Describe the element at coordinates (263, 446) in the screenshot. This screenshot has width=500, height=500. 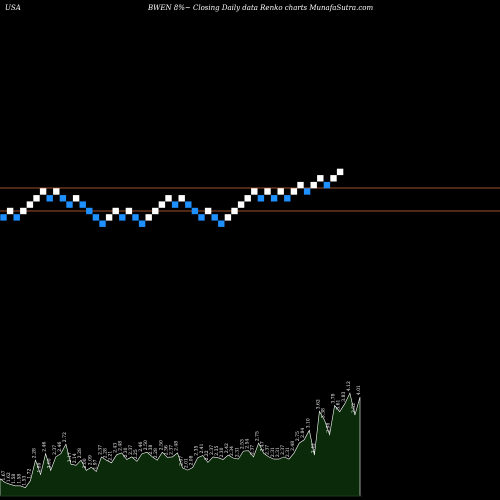
I see `volume-label: 2.47` at that location.